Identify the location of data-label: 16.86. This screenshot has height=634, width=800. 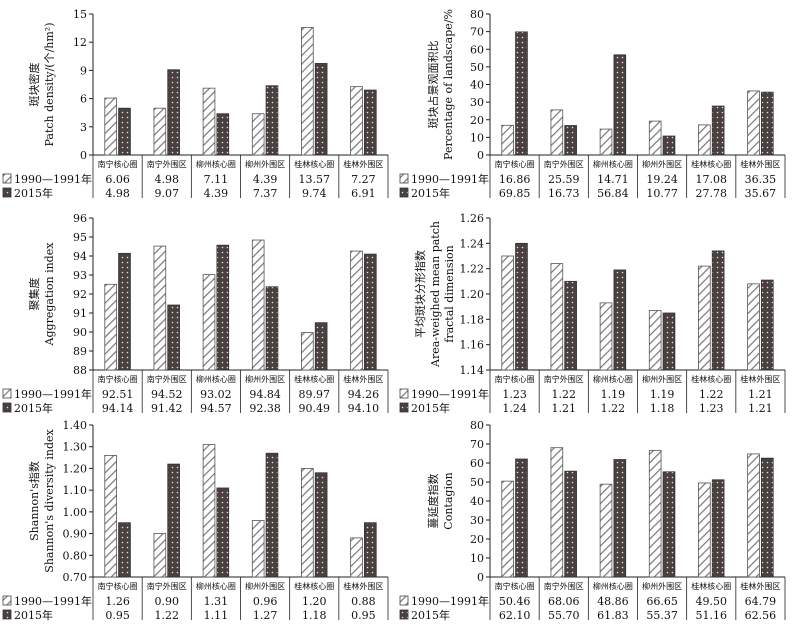
(515, 179).